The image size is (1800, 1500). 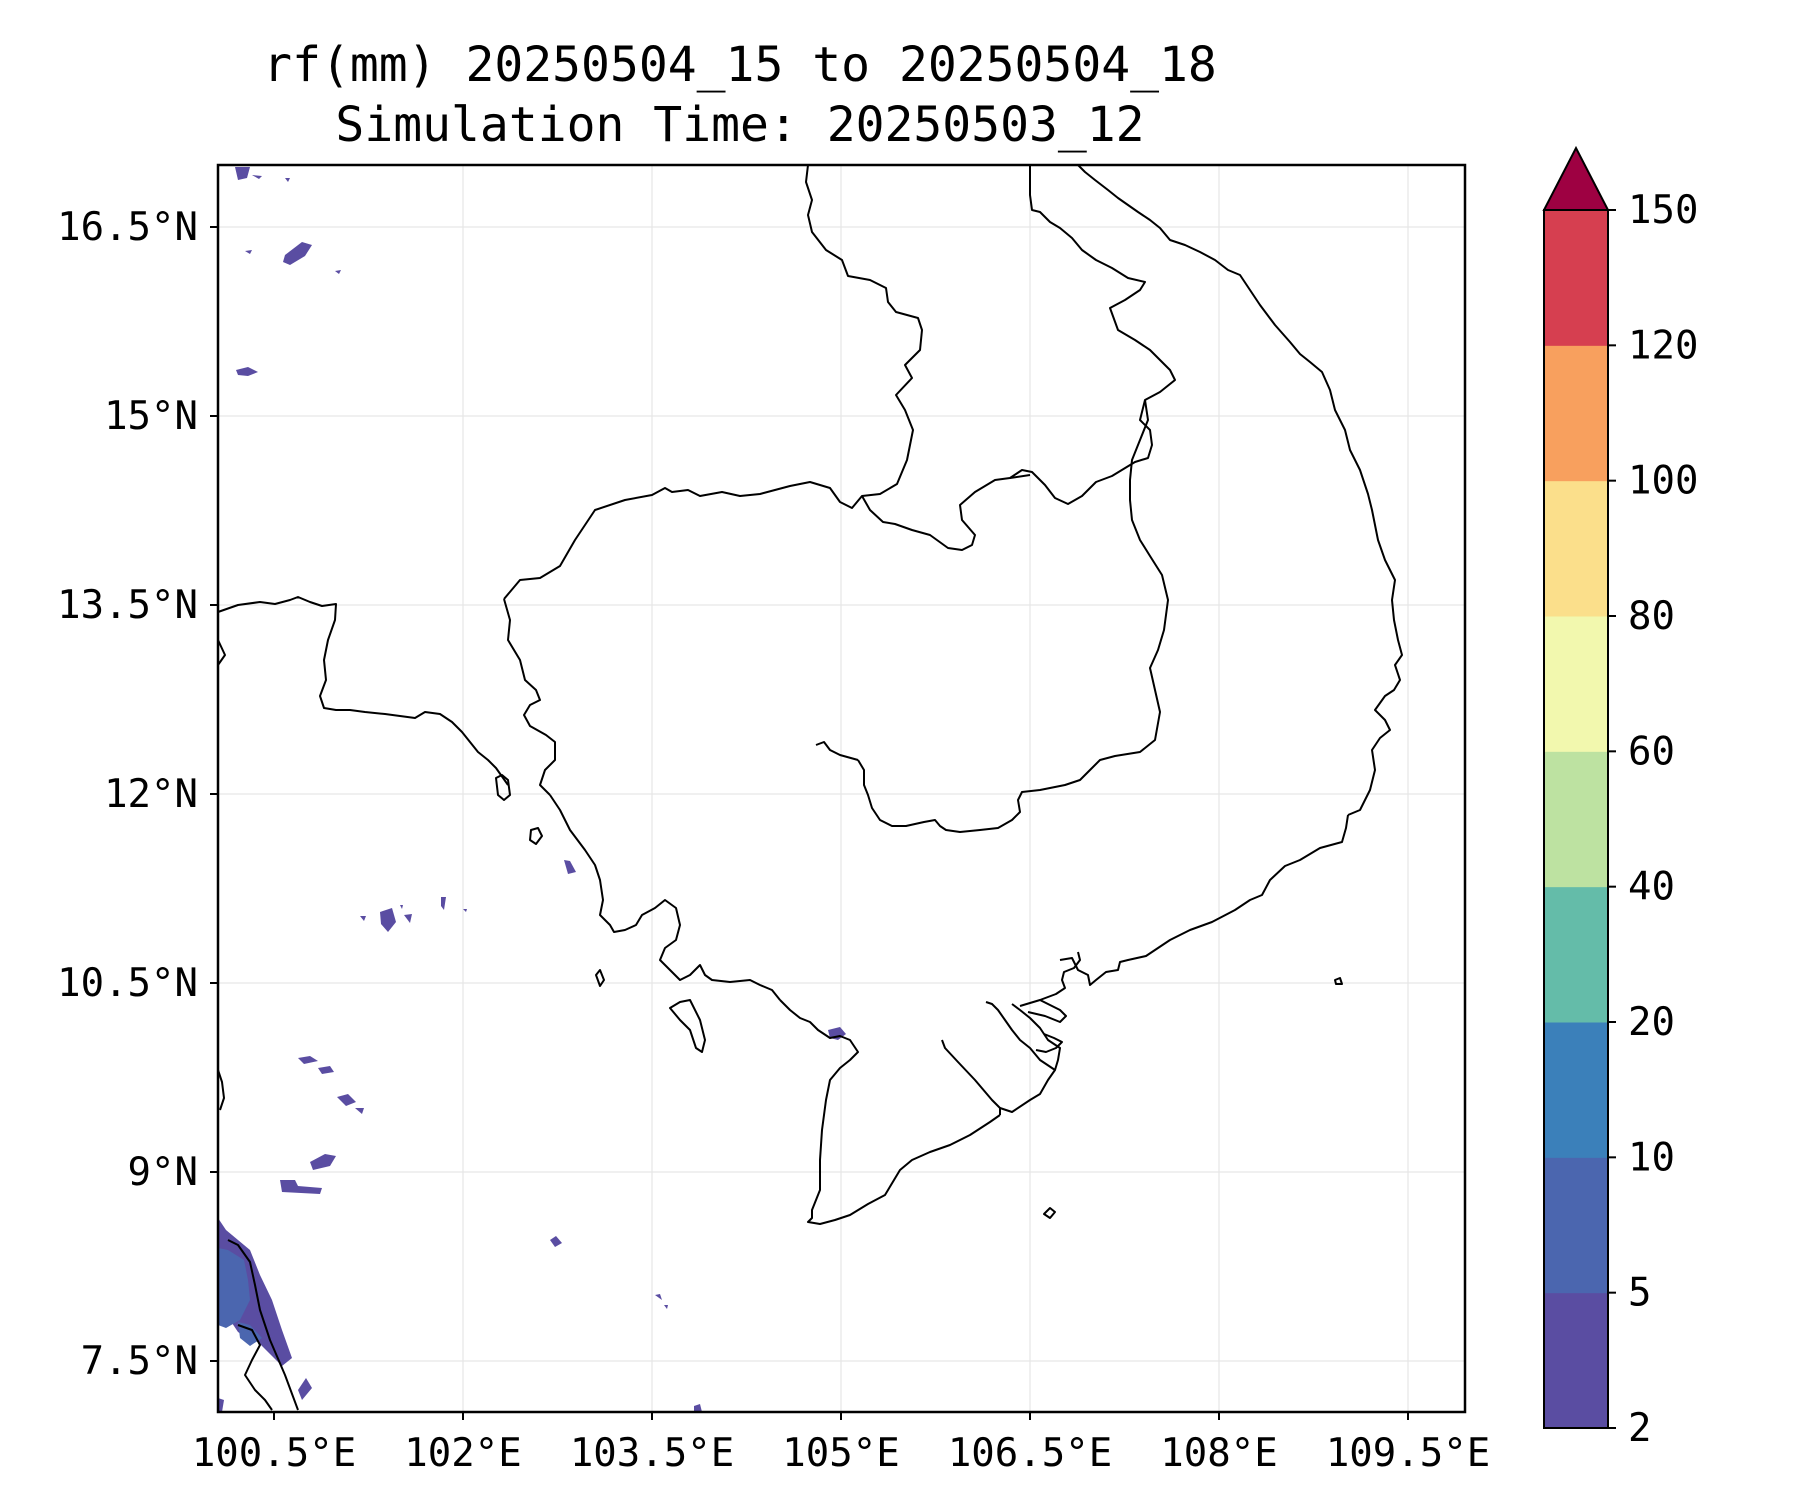 What do you see at coordinates (1218, 1453) in the screenshot?
I see `lon-tick-label: 108°E` at bounding box center [1218, 1453].